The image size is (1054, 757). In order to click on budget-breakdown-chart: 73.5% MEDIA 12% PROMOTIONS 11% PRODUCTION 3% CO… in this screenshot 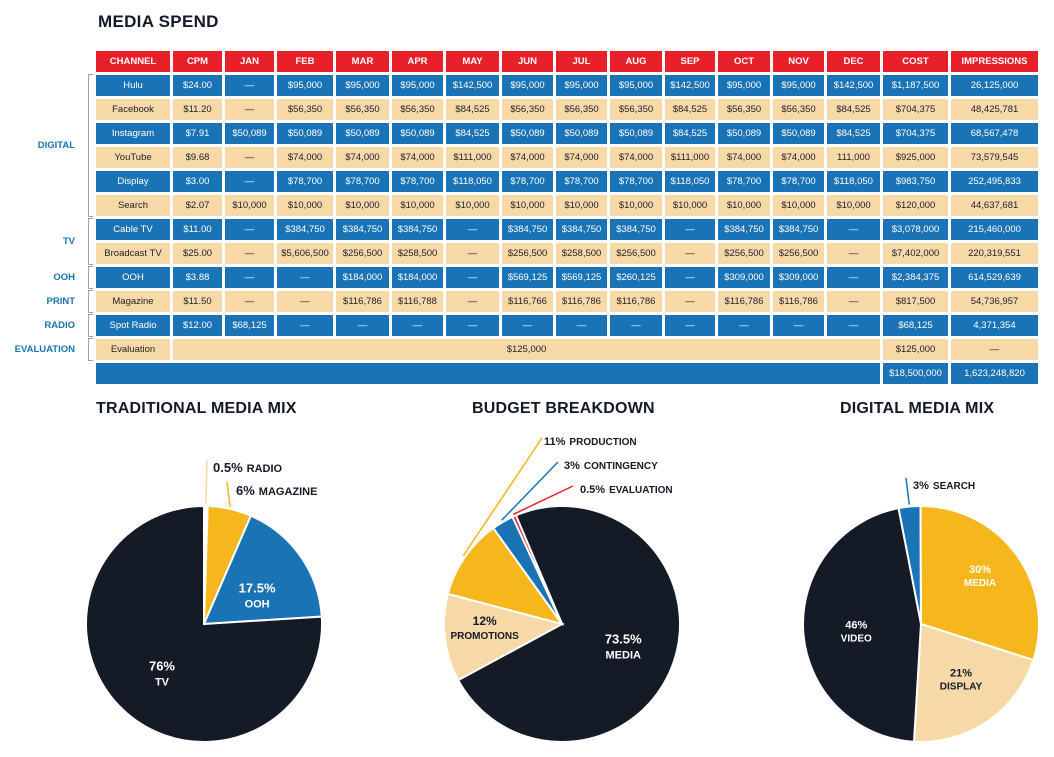, I will do `click(562, 589)`.